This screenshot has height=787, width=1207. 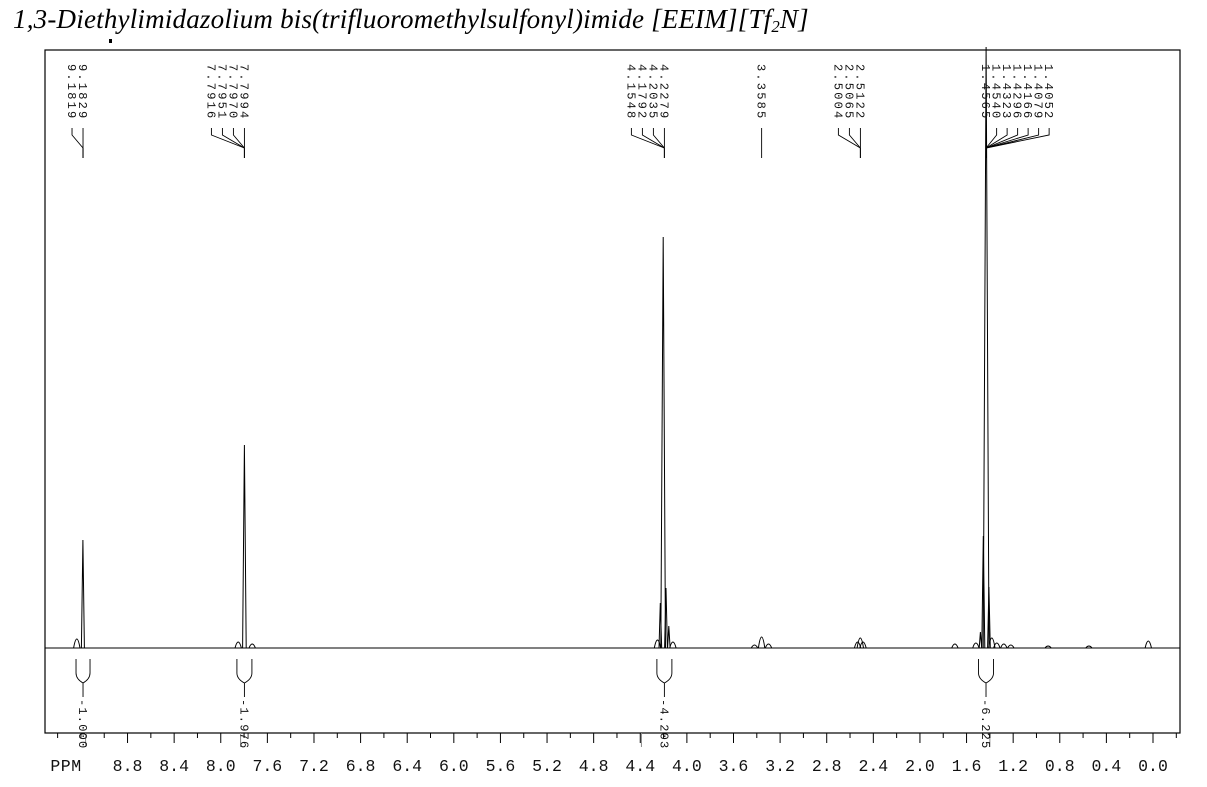 What do you see at coordinates (873, 766) in the screenshot?
I see `x-axis-tick-label: 2.4` at bounding box center [873, 766].